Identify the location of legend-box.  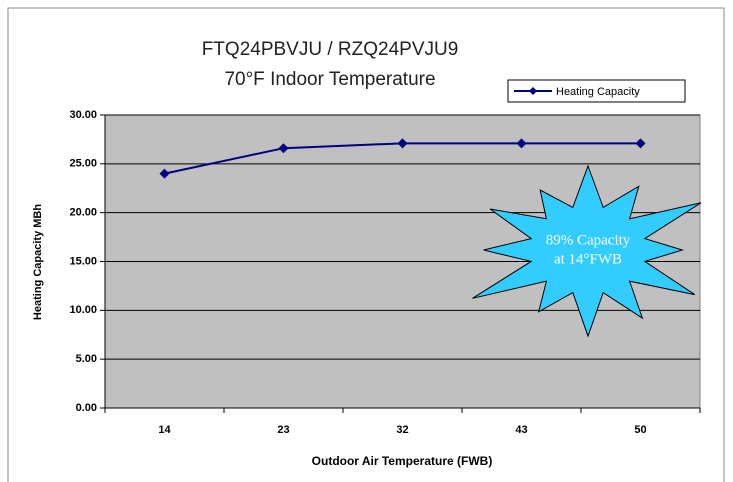
(596, 91).